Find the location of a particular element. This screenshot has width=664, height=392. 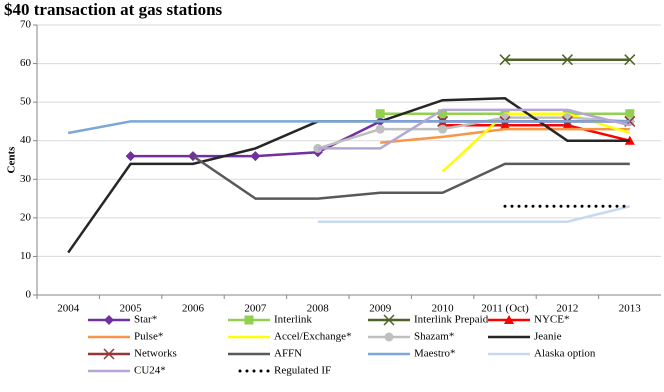

x-tick-label: 2010 is located at coordinates (443, 309).